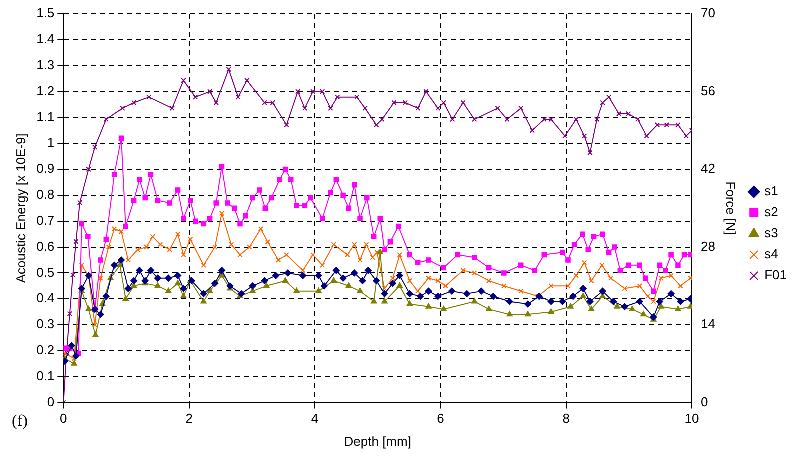 This screenshot has width=807, height=460. Describe the element at coordinates (771, 254) in the screenshot. I see `legend-label: s4` at that location.